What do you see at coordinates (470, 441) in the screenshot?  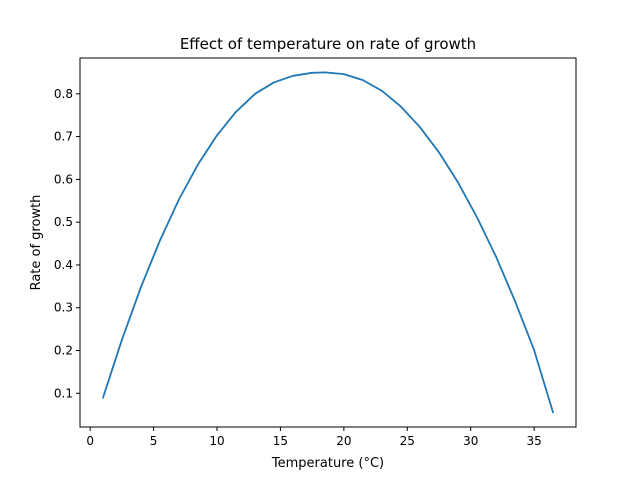 I see `x-tick-label: 30` at bounding box center [470, 441].